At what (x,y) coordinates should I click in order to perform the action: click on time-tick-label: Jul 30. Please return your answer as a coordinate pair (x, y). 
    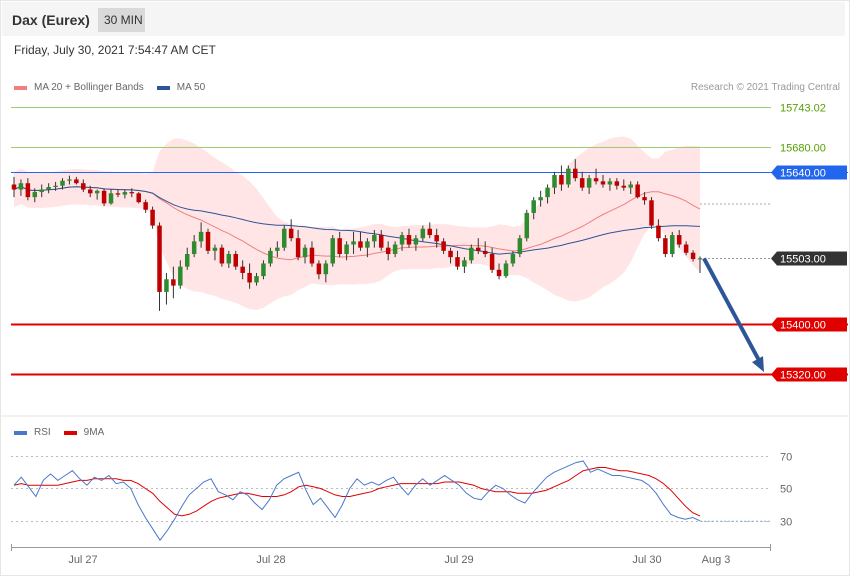
    Looking at the image, I should click on (646, 560).